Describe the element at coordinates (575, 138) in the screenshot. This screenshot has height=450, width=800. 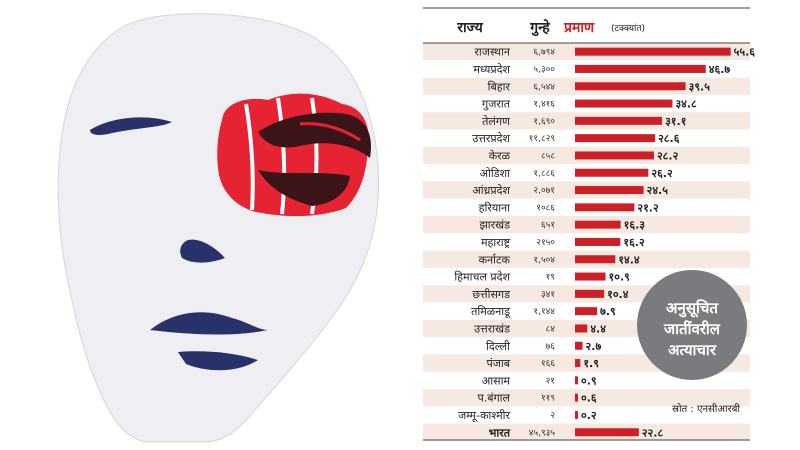
I see `table-row: उत्तरप्रदेश ११,८२९ २८.६` at that location.